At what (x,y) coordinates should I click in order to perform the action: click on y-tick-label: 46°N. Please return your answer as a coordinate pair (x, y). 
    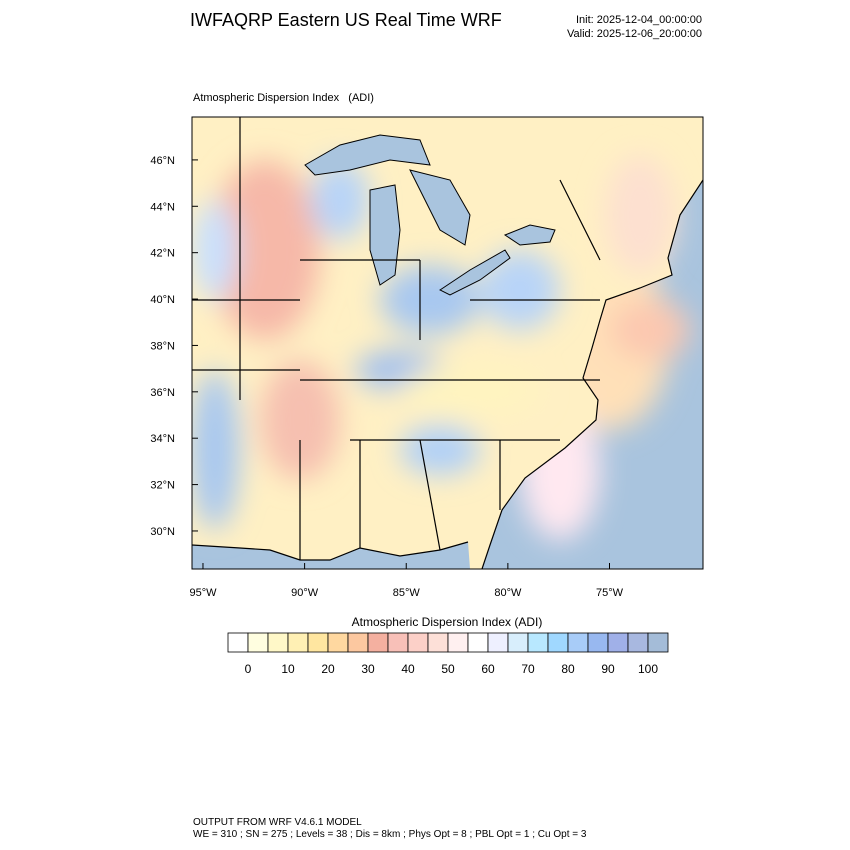
    Looking at the image, I should click on (162, 161).